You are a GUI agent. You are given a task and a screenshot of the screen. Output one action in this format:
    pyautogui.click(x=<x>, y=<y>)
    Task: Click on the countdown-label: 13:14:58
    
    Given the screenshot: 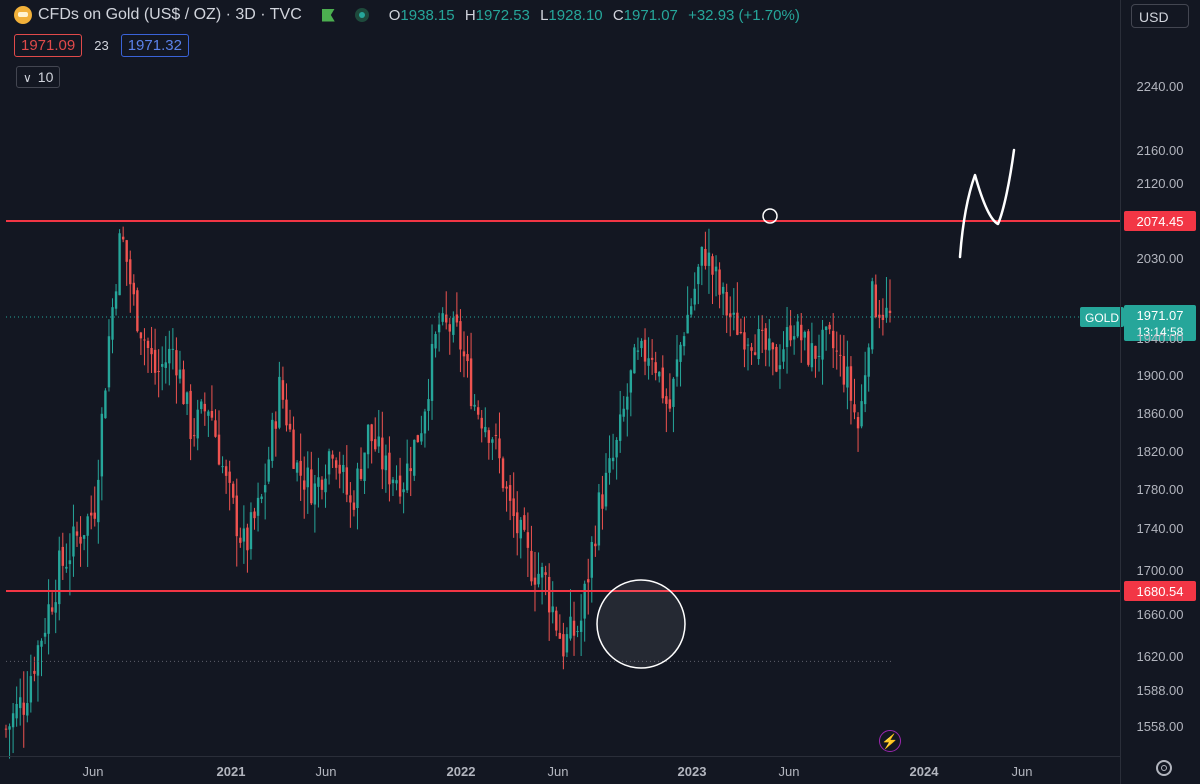 What is the action you would take?
    pyautogui.click(x=1160, y=332)
    